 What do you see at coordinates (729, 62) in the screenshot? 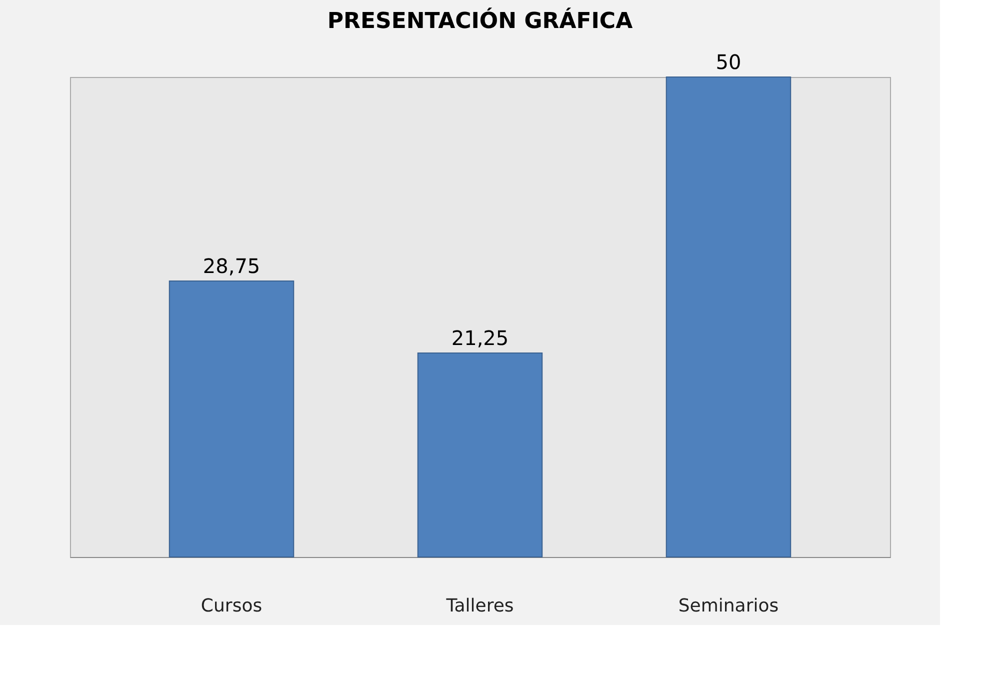
I see `data-label: 50` at bounding box center [729, 62].